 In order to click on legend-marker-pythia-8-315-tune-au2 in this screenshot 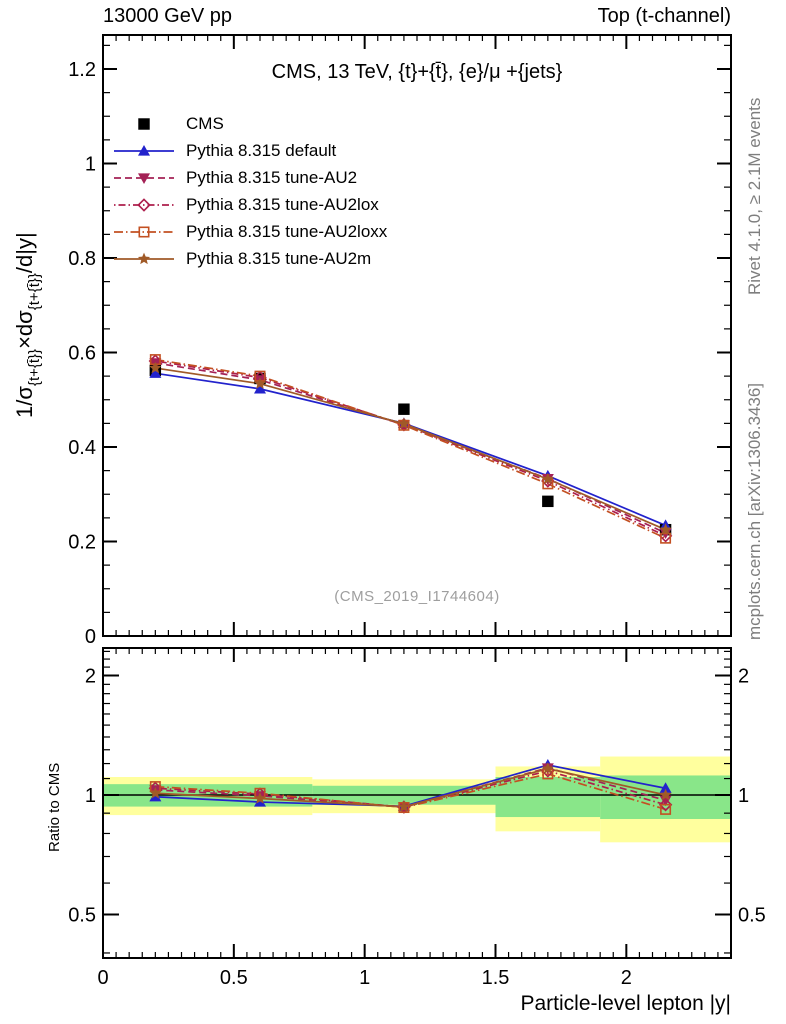, I will do `click(144, 178)`.